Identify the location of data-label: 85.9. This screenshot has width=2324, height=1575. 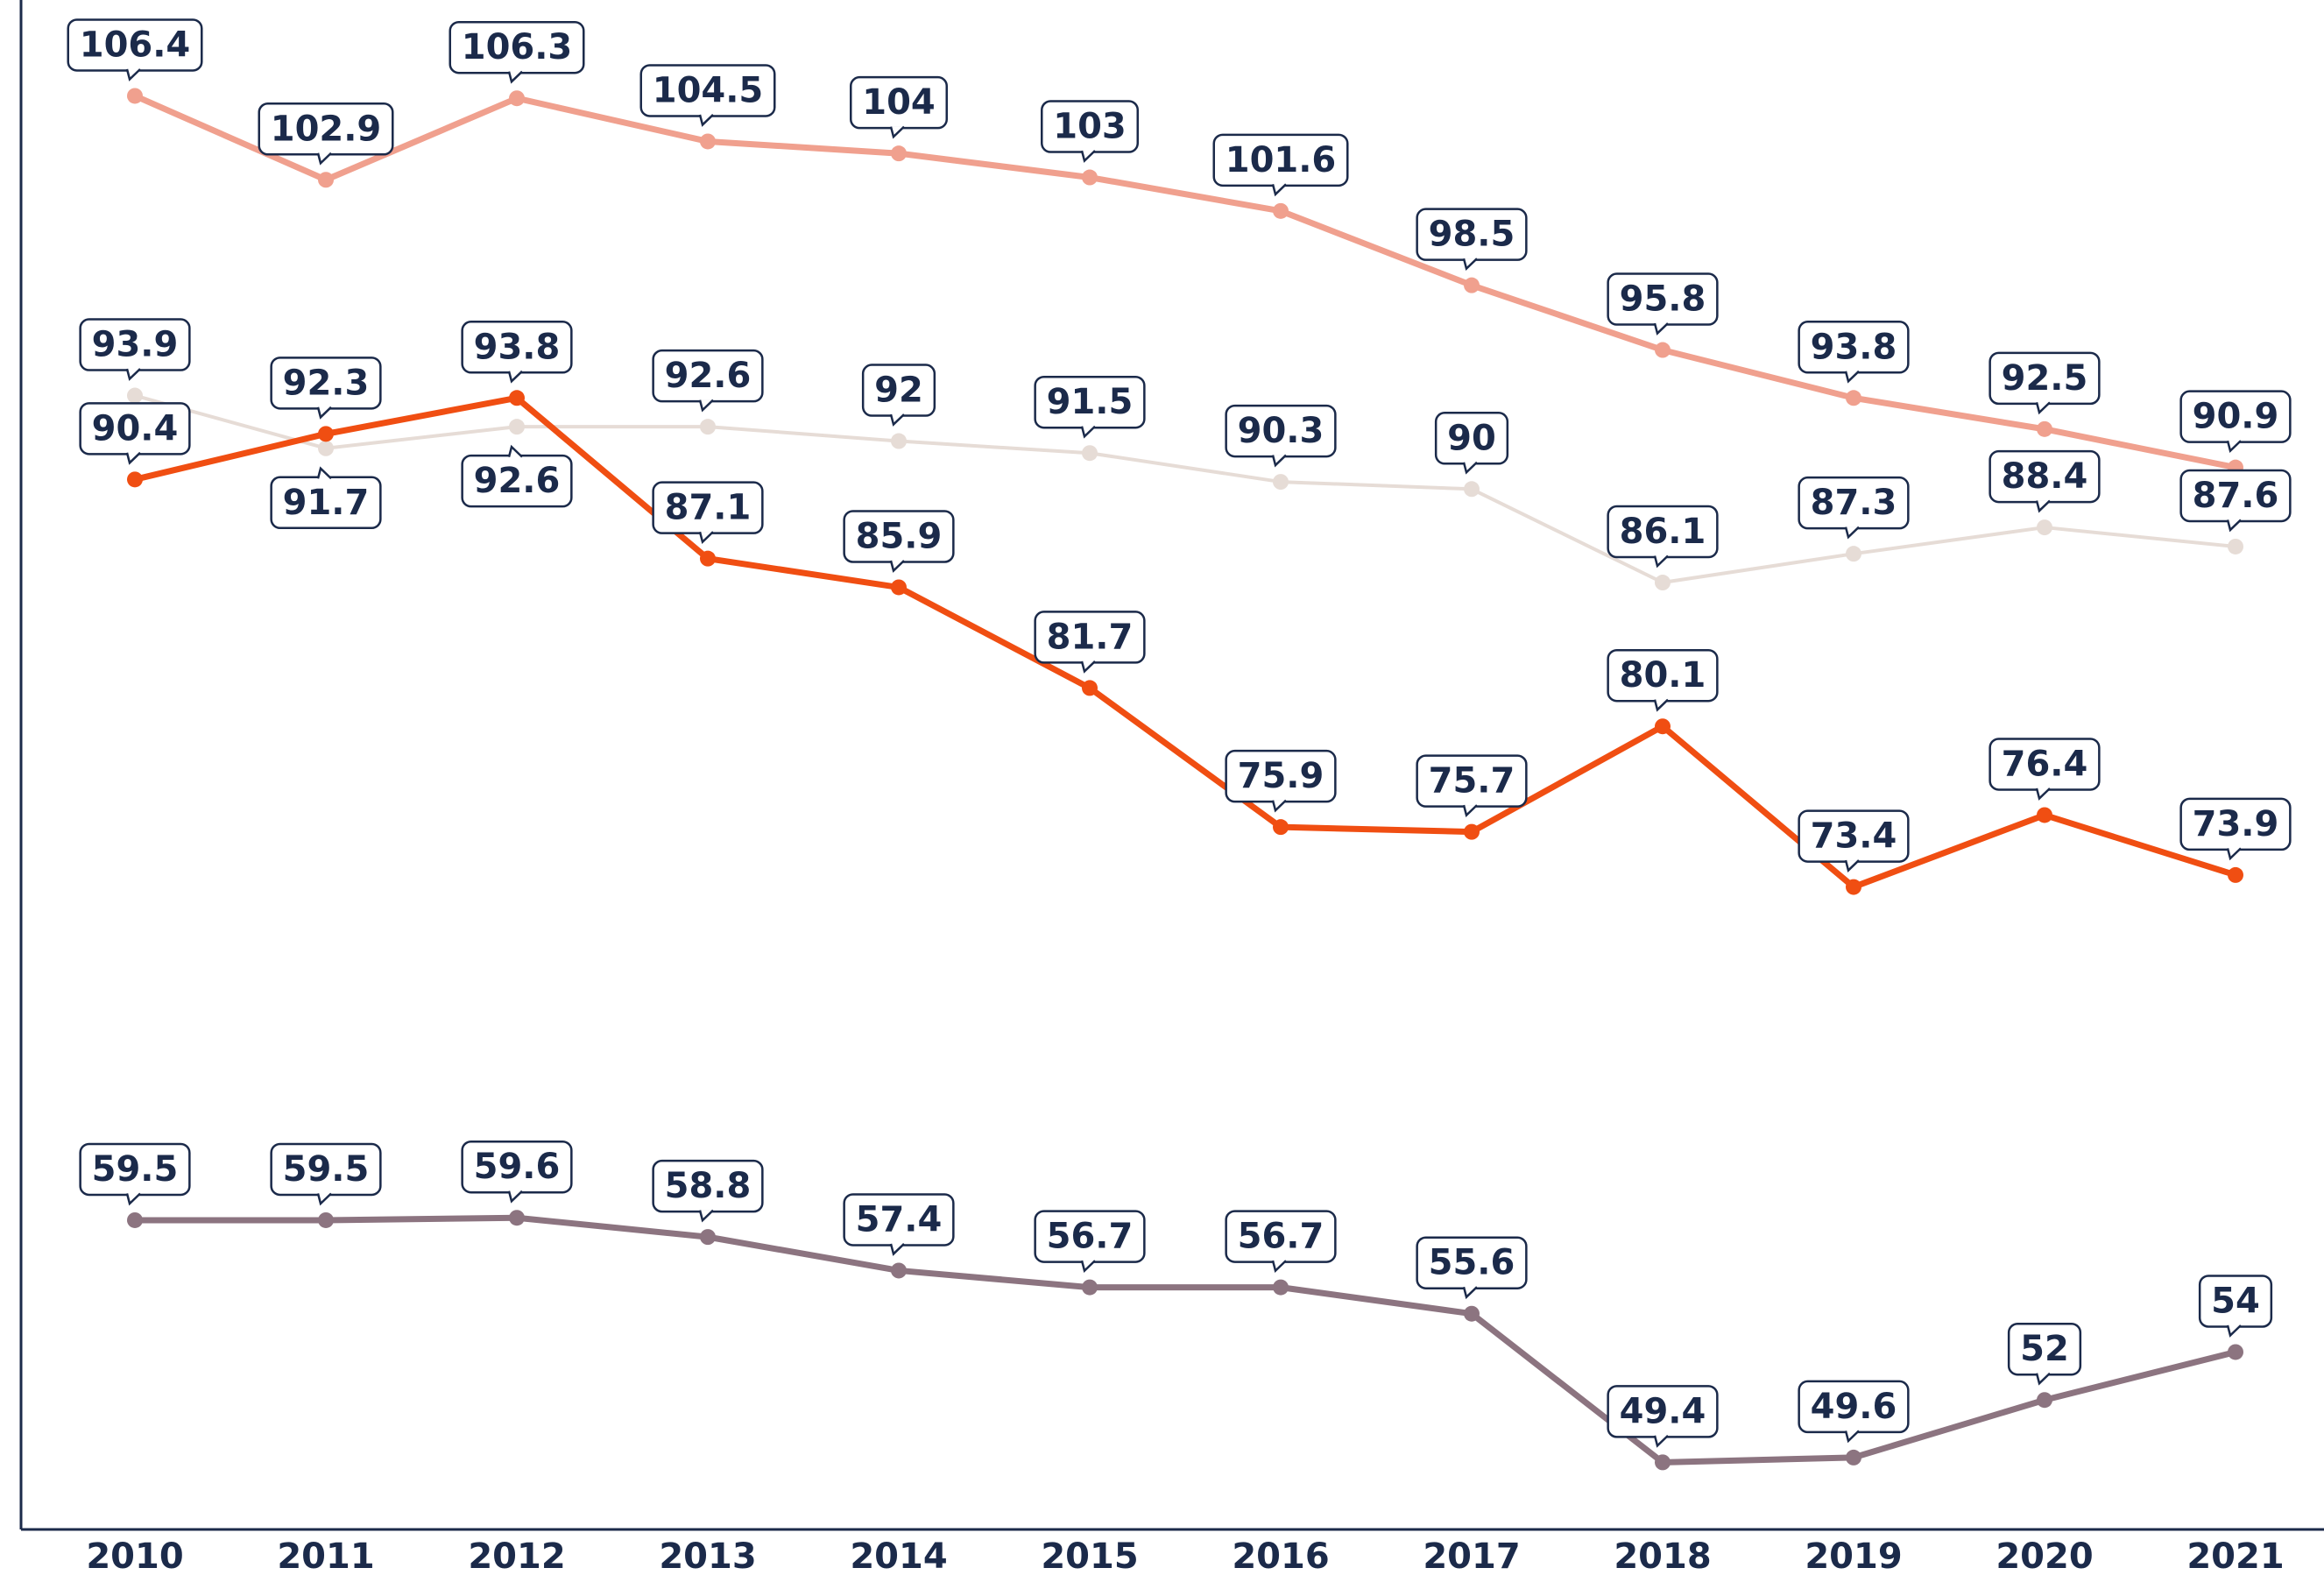
(899, 541).